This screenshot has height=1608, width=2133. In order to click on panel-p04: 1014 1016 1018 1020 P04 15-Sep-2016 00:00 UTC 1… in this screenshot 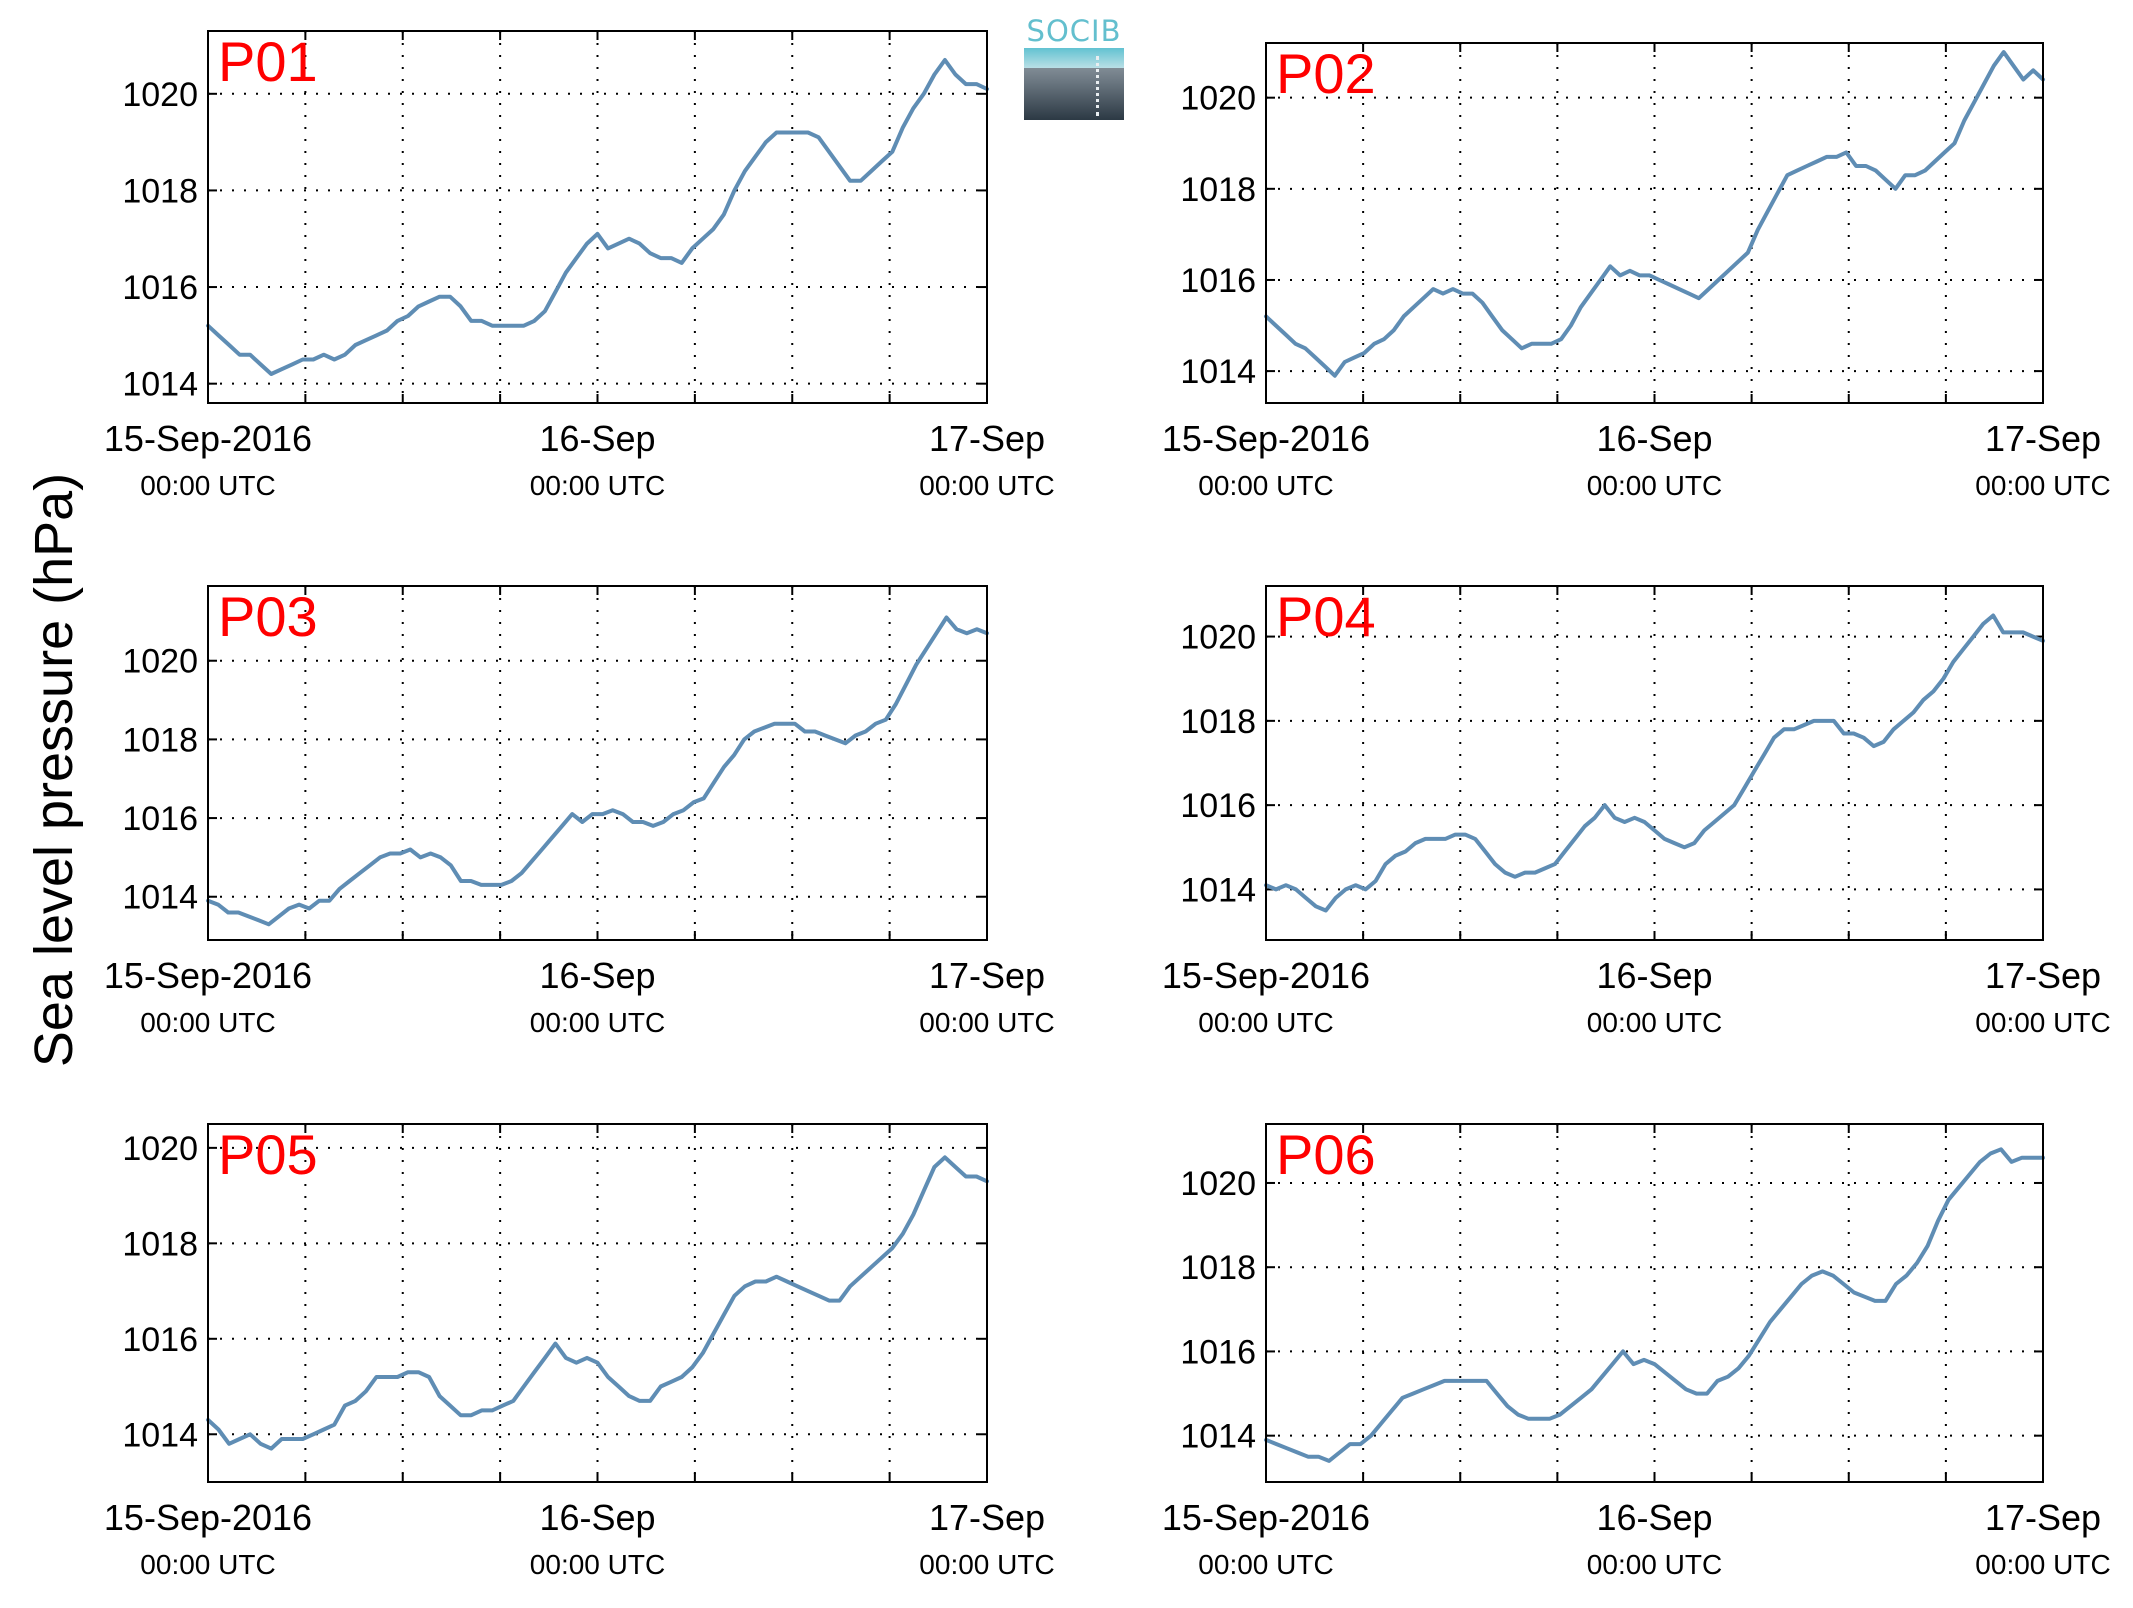, I will do `click(1636, 811)`.